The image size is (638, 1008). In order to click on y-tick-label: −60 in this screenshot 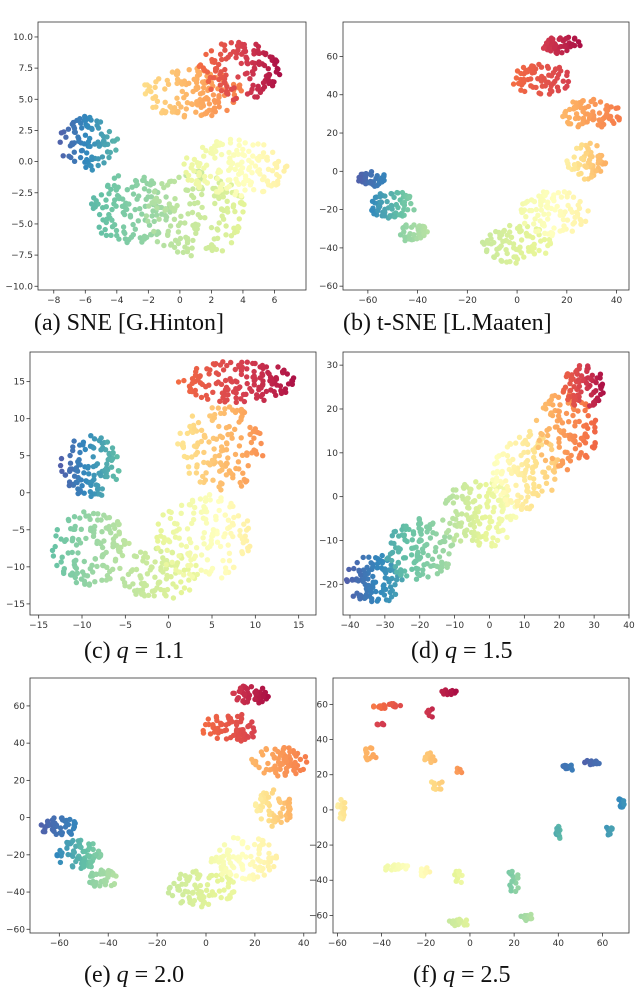, I will do `click(15, 930)`.